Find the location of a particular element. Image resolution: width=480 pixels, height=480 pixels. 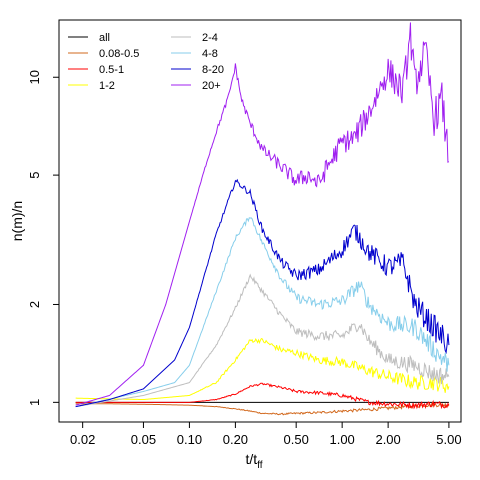

y-axis-ticks: 1 2 5 10 is located at coordinates (43, 238).